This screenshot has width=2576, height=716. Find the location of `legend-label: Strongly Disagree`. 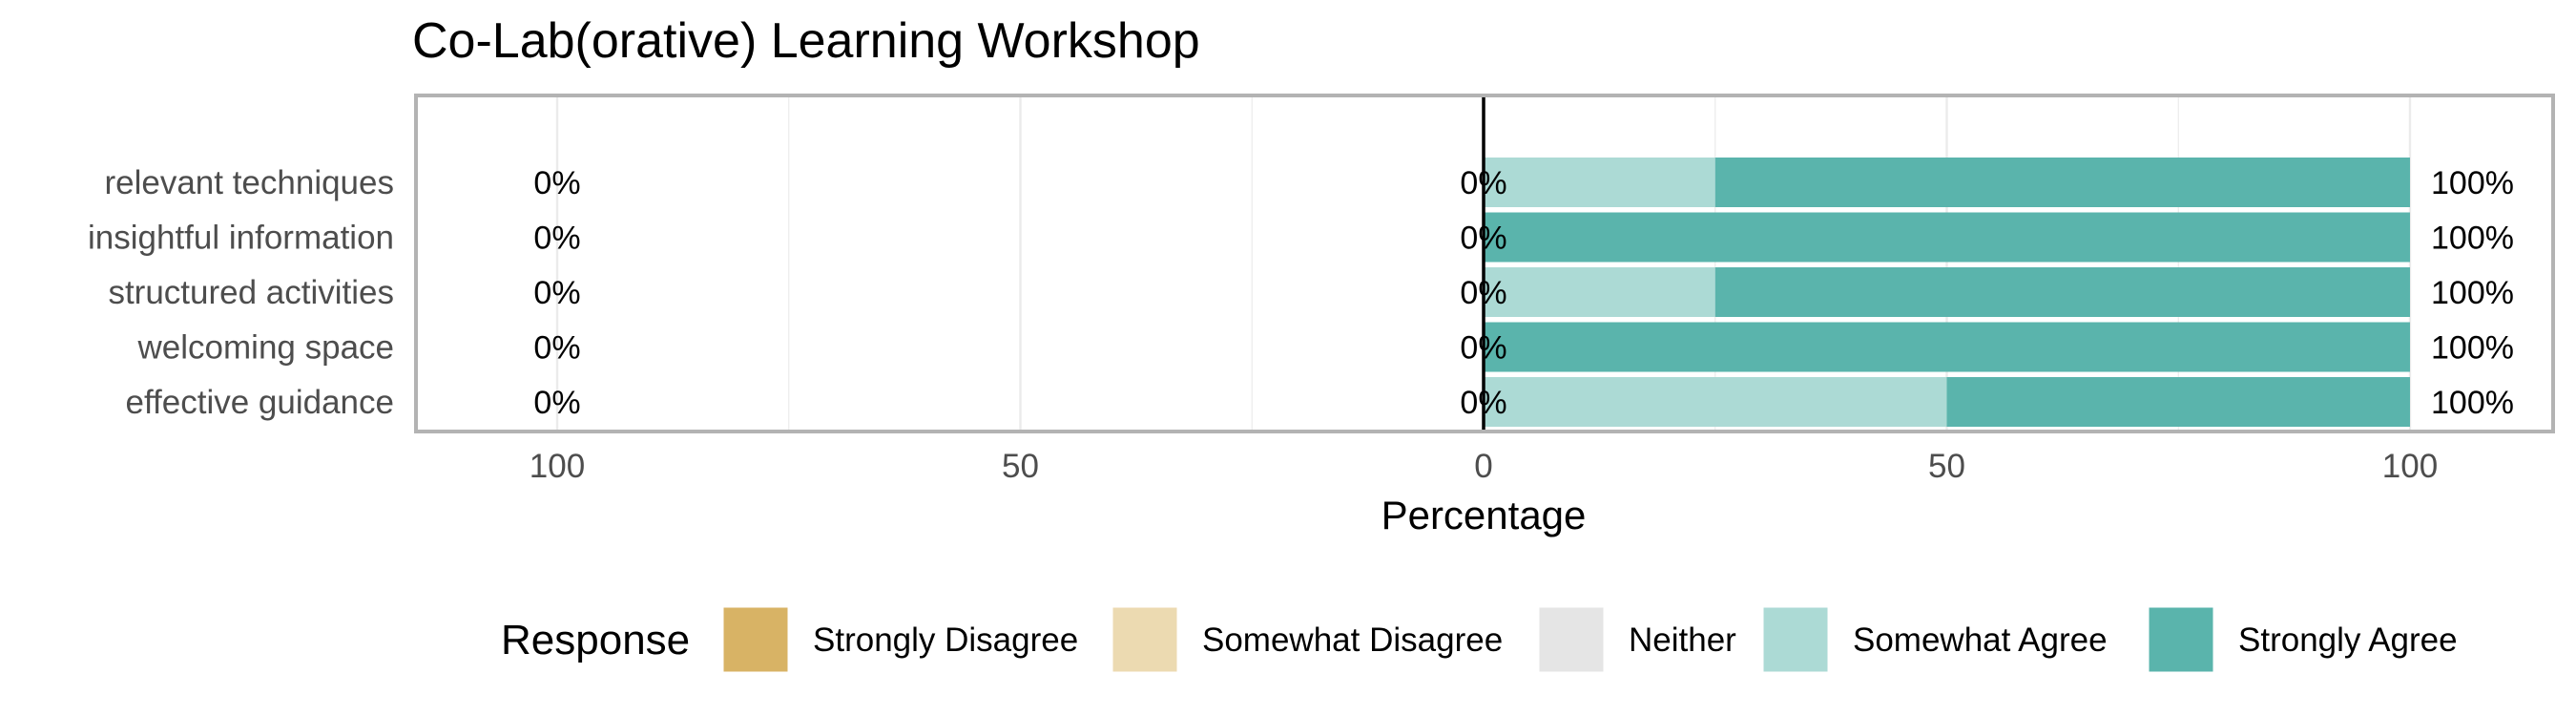

legend-label: Strongly Disagree is located at coordinates (945, 640).